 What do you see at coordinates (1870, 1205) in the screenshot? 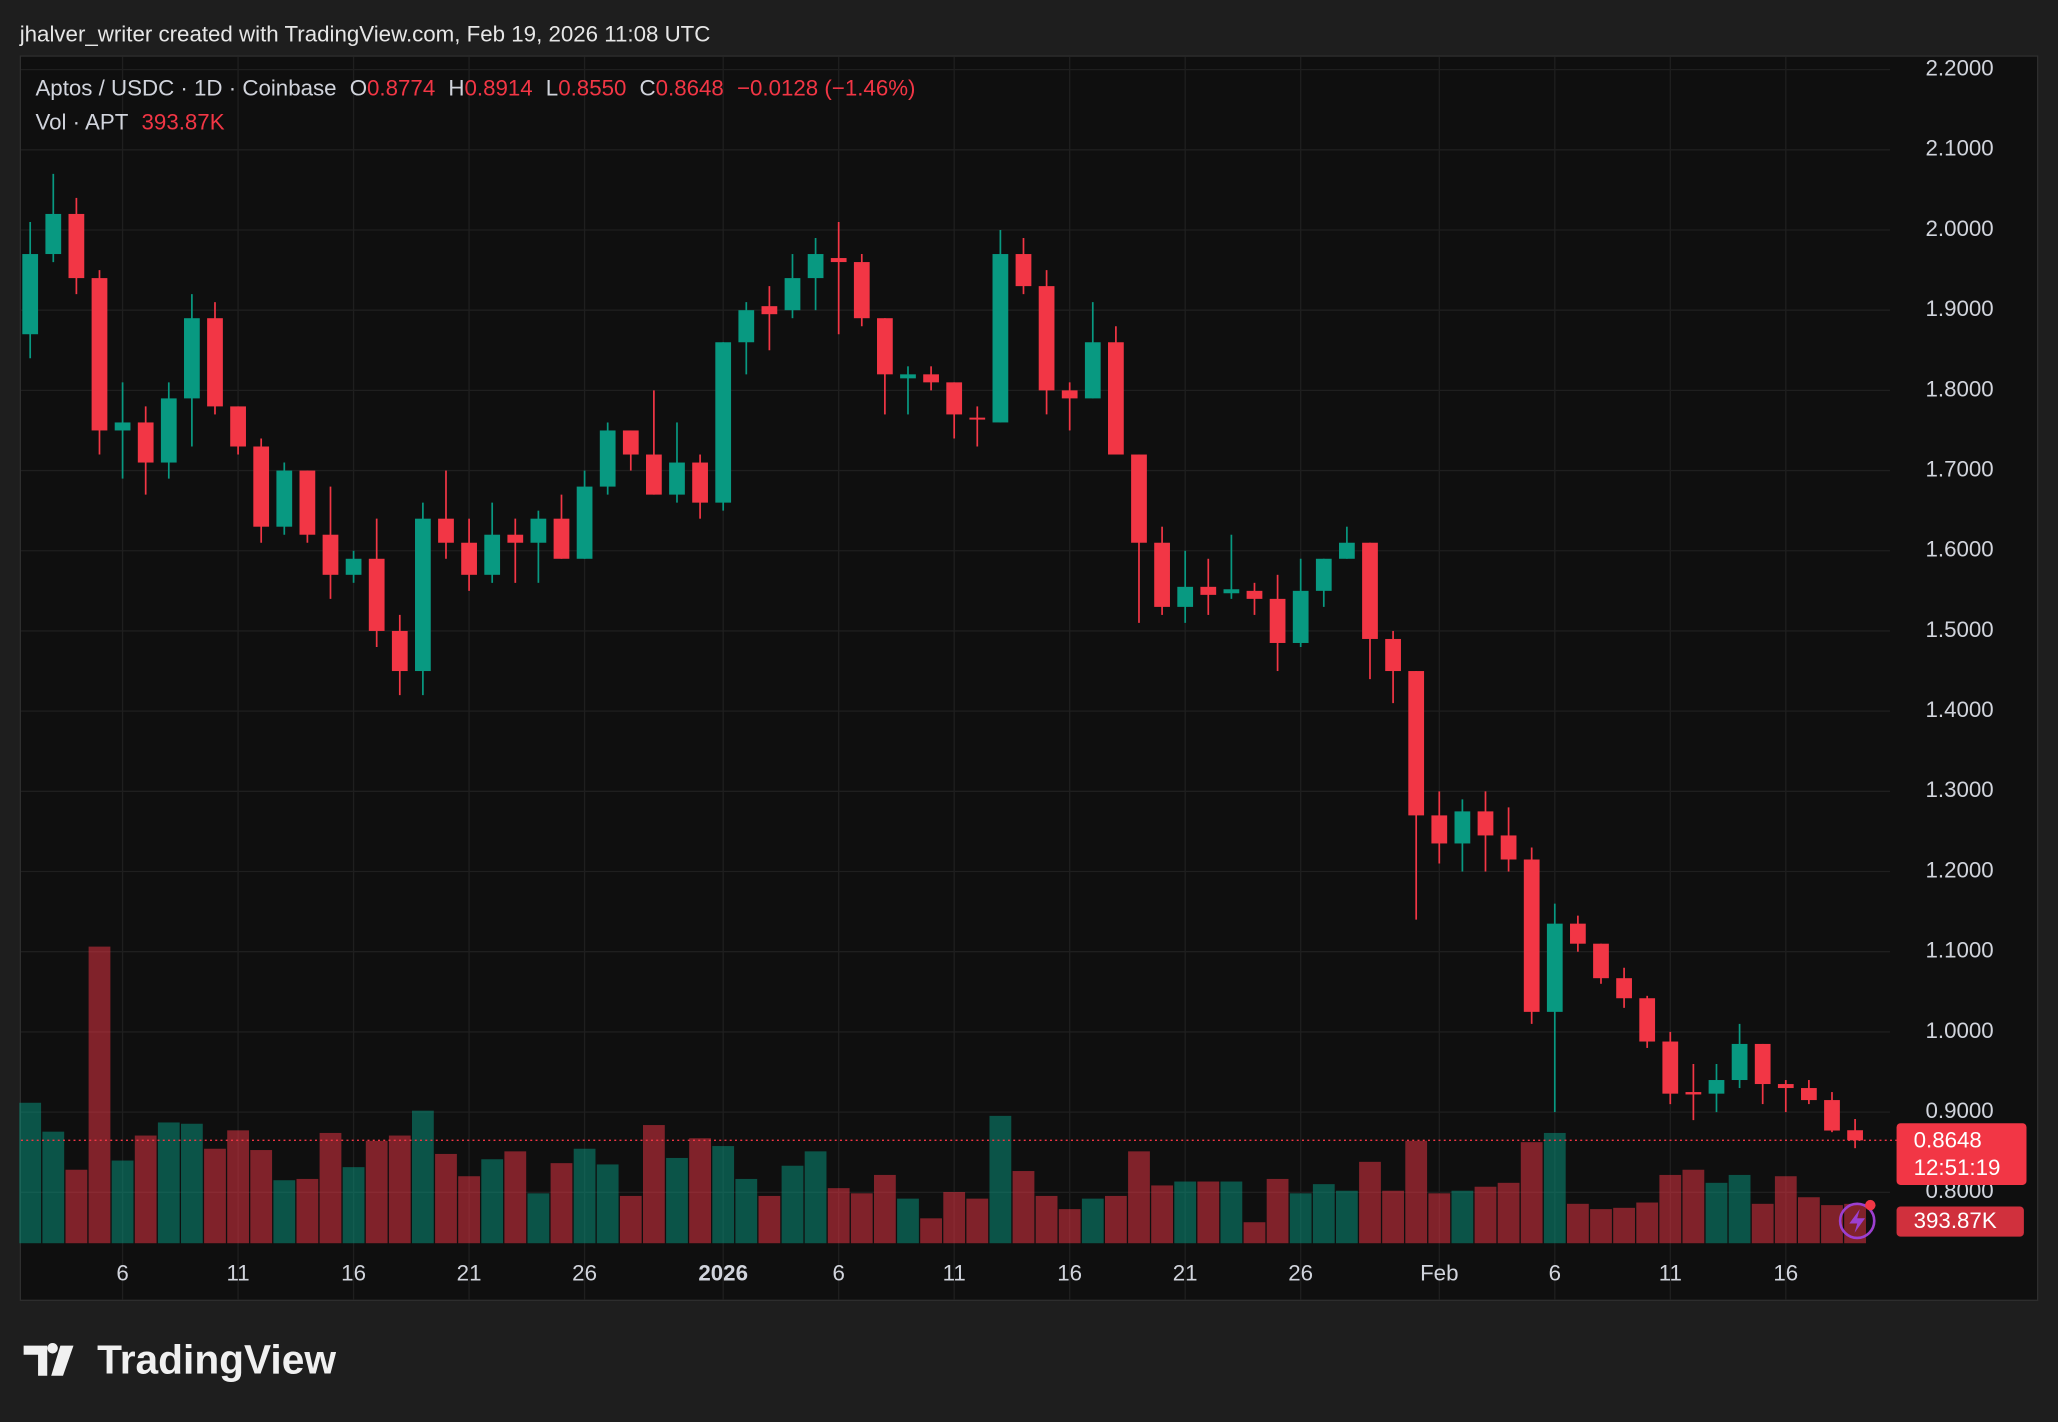
I see `alert-dot` at bounding box center [1870, 1205].